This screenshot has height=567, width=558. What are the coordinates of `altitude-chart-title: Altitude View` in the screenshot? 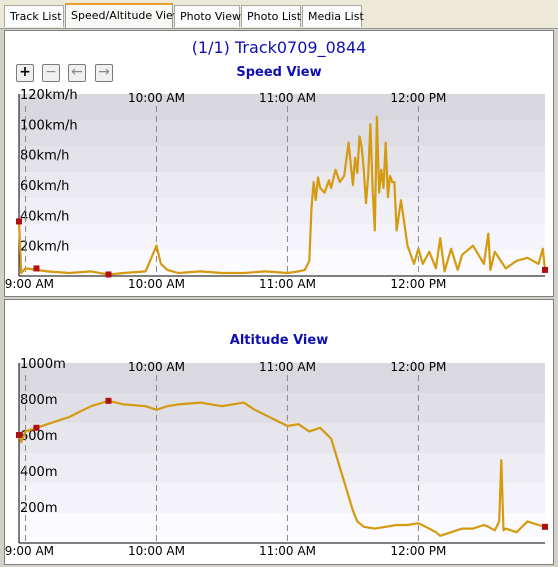 It's located at (279, 340).